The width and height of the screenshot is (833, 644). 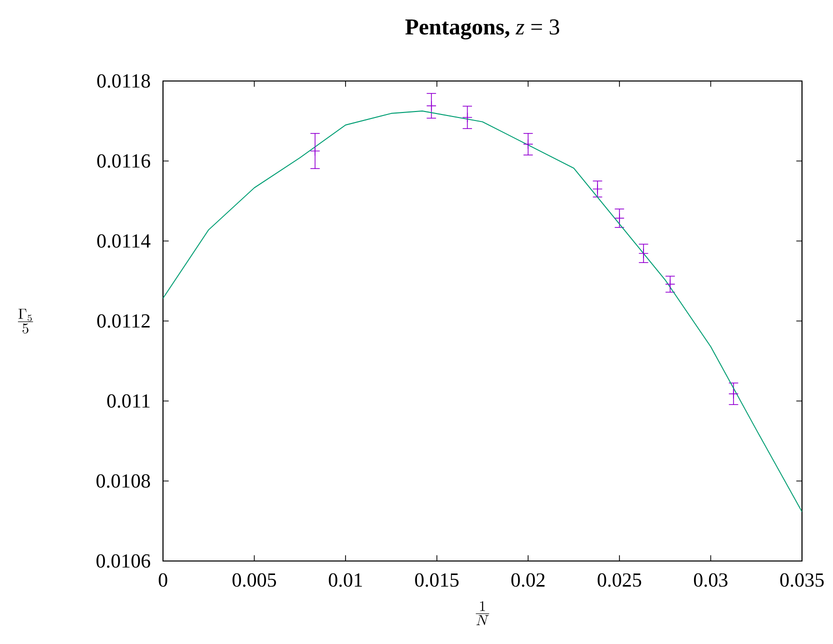 What do you see at coordinates (802, 580) in the screenshot?
I see `x-tick-label: 0.035` at bounding box center [802, 580].